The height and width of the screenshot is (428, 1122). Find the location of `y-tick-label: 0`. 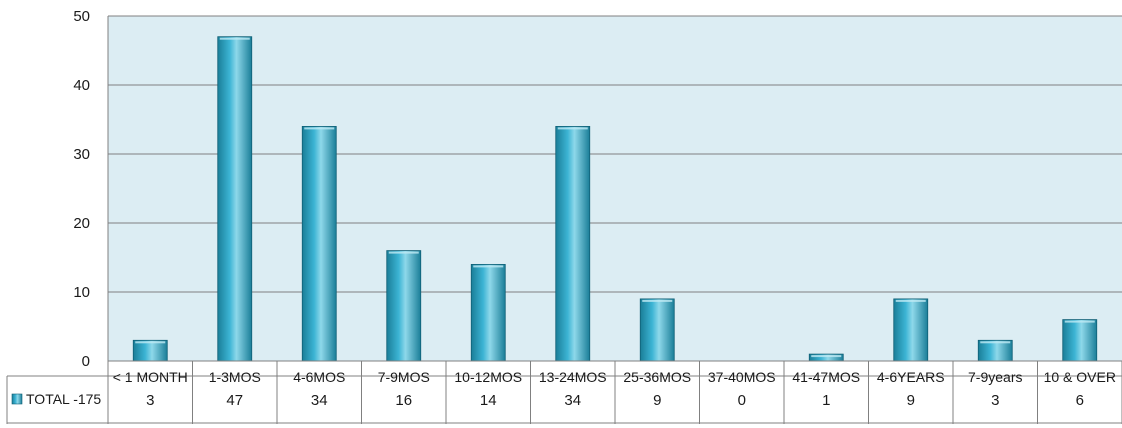

y-tick-label: 0 is located at coordinates (86, 361).